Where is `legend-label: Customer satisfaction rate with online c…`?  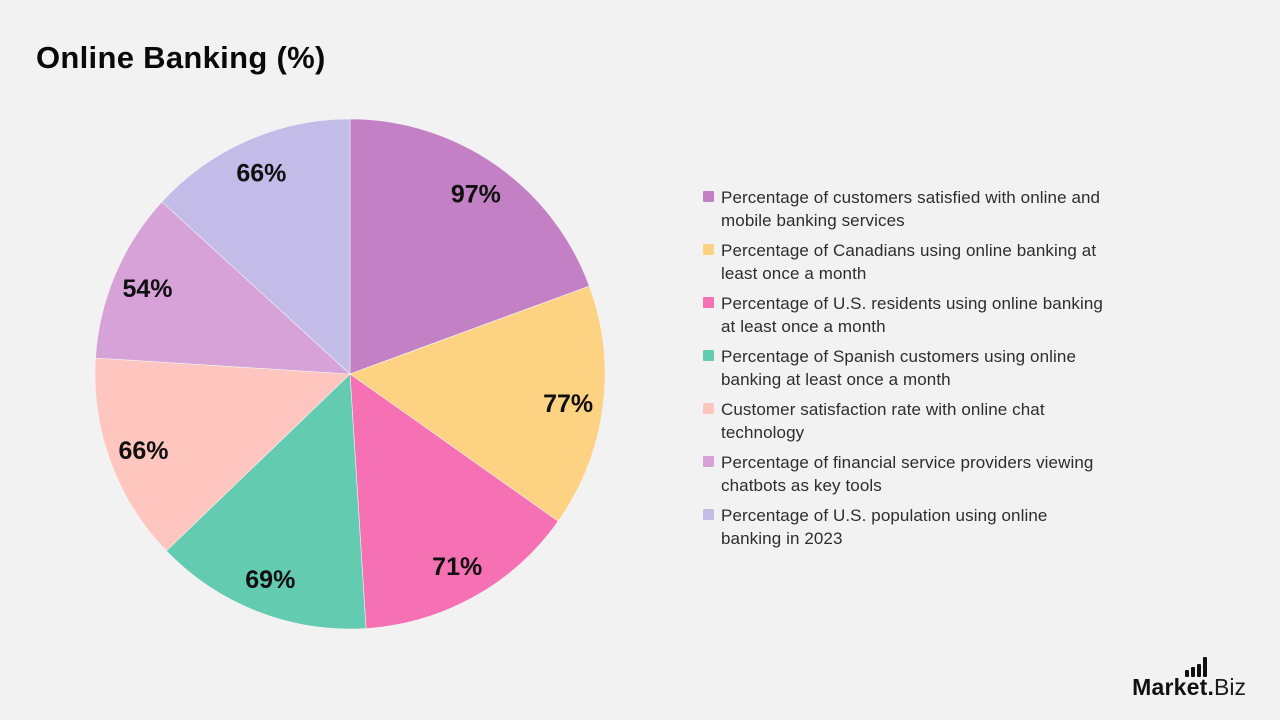 legend-label: Customer satisfaction rate with online c… is located at coordinates (883, 421).